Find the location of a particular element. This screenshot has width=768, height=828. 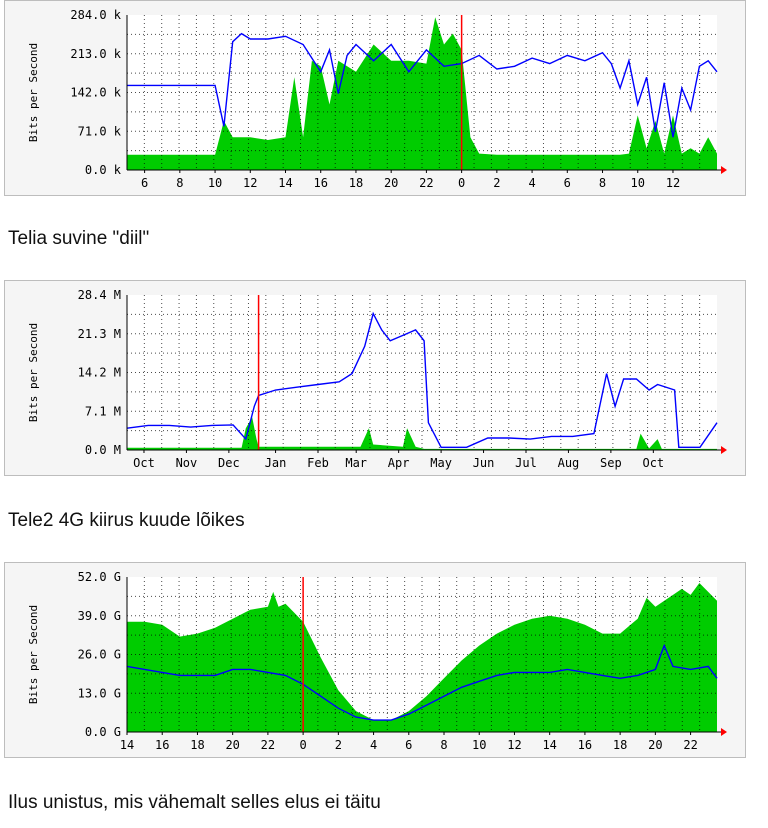

plot-area is located at coordinates (422, 372).